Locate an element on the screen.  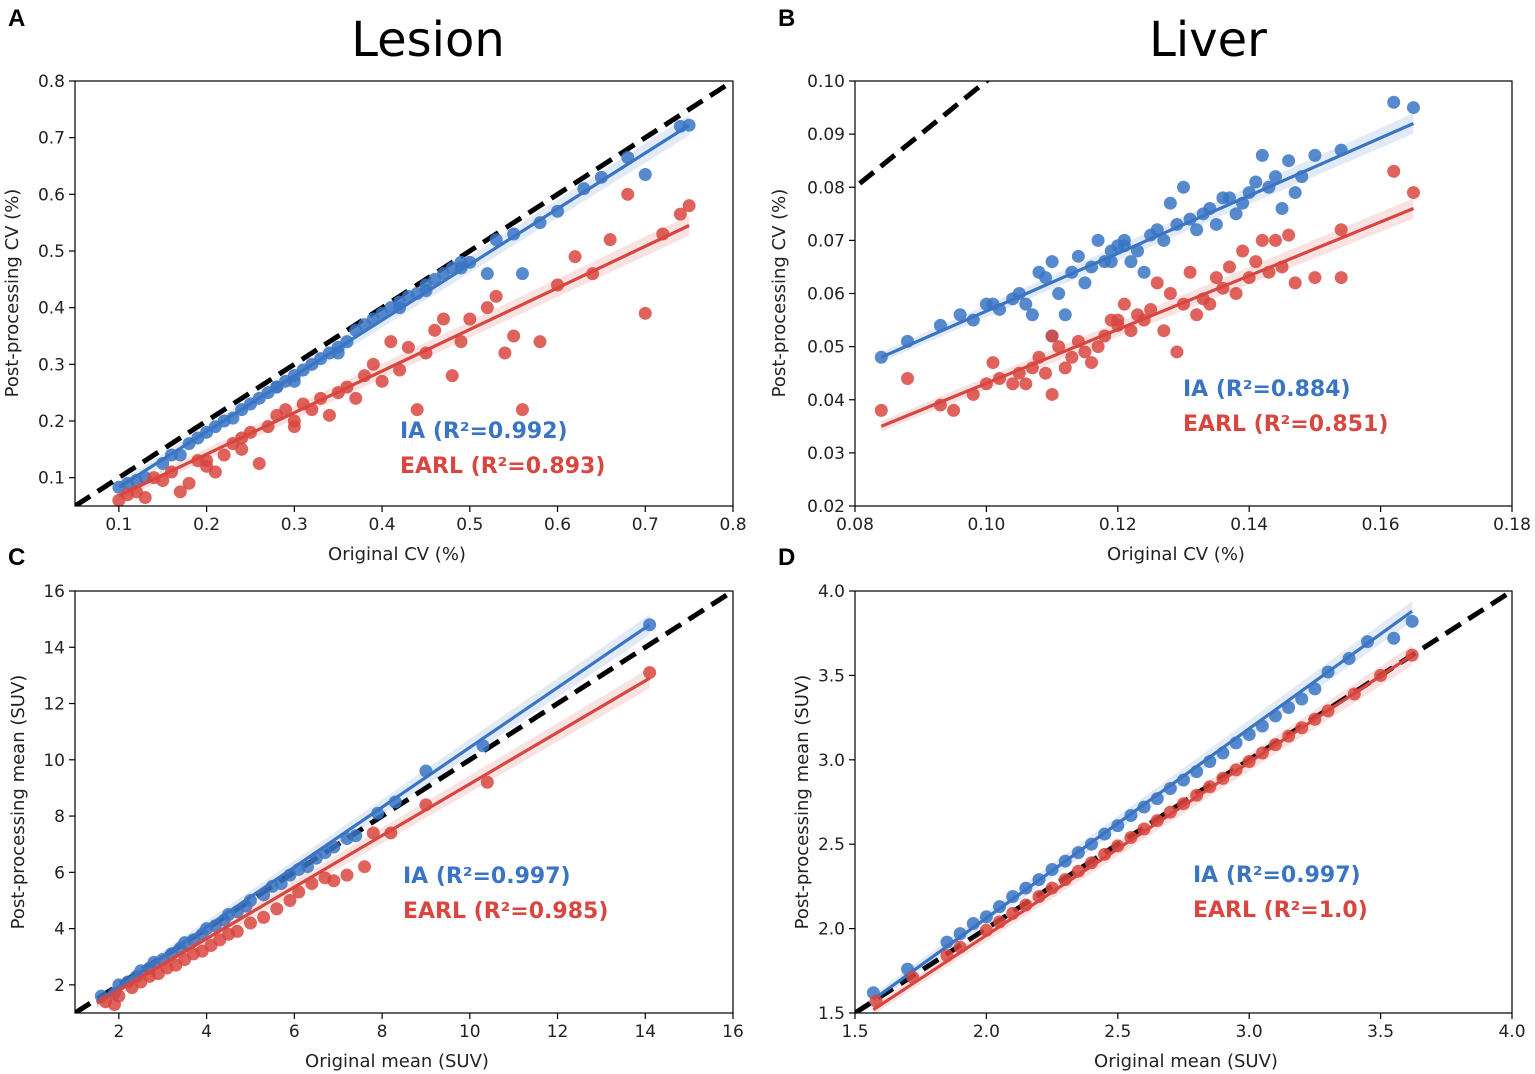
y-tick-label: 6 is located at coordinates (59, 873).